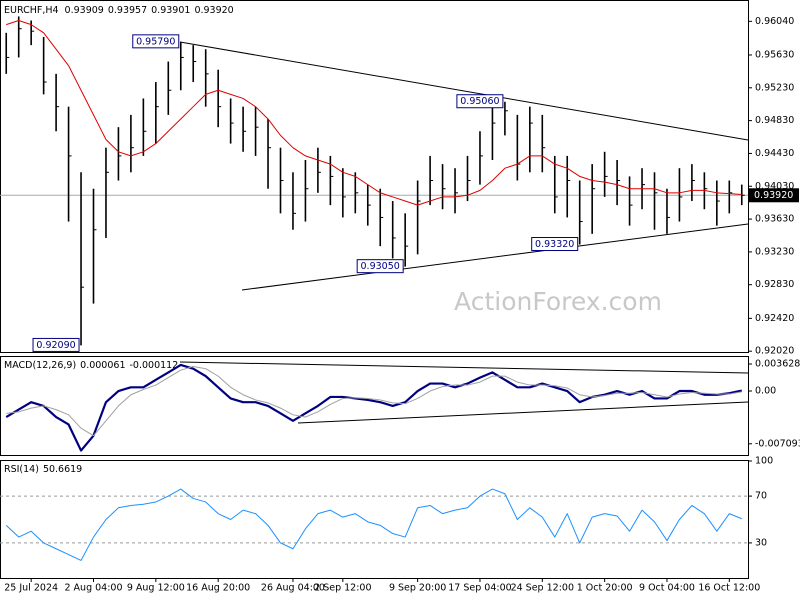 The image size is (800, 600). What do you see at coordinates (156, 588) in the screenshot?
I see `x-tick-label: 9 Aug 12:00` at bounding box center [156, 588].